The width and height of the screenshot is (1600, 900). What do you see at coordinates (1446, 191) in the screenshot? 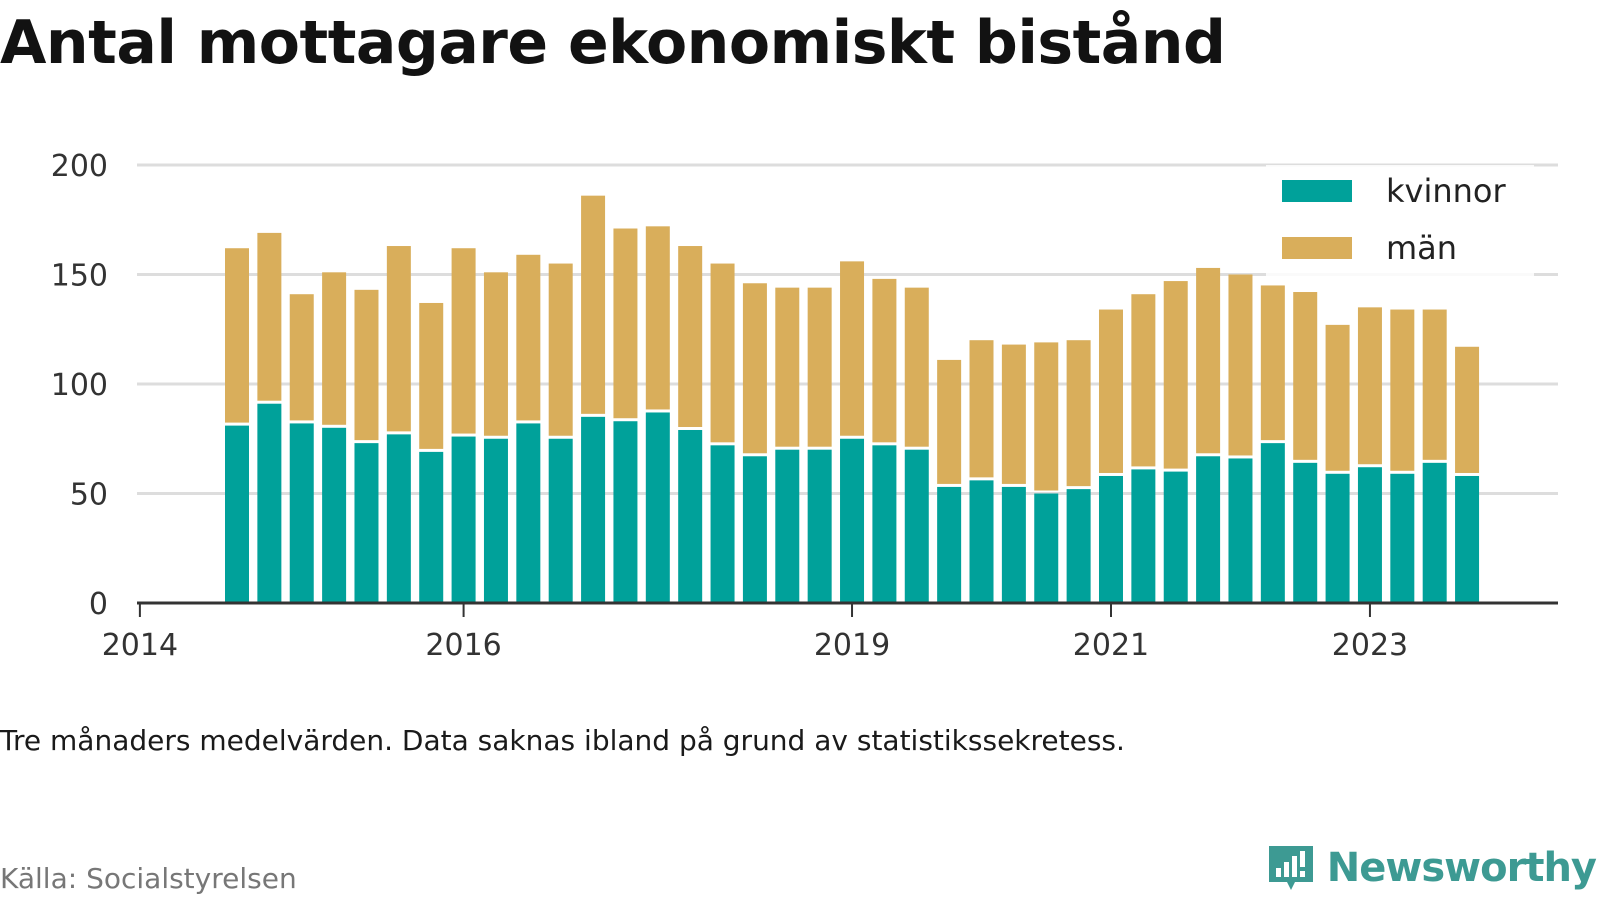
I see `legend-label-kvinnor: kvinnor` at bounding box center [1446, 191].